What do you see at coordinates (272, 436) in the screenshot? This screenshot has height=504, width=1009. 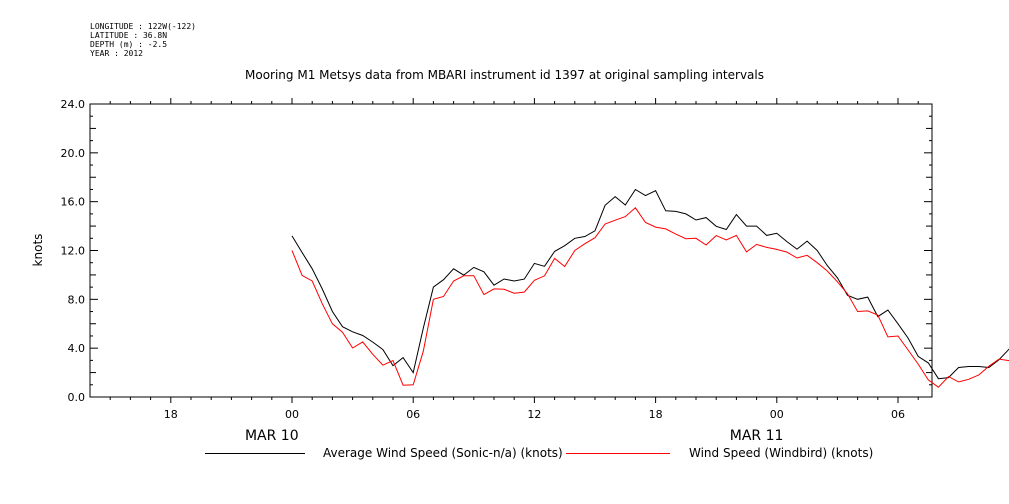 I see `x-day-label: MAR 10` at bounding box center [272, 436].